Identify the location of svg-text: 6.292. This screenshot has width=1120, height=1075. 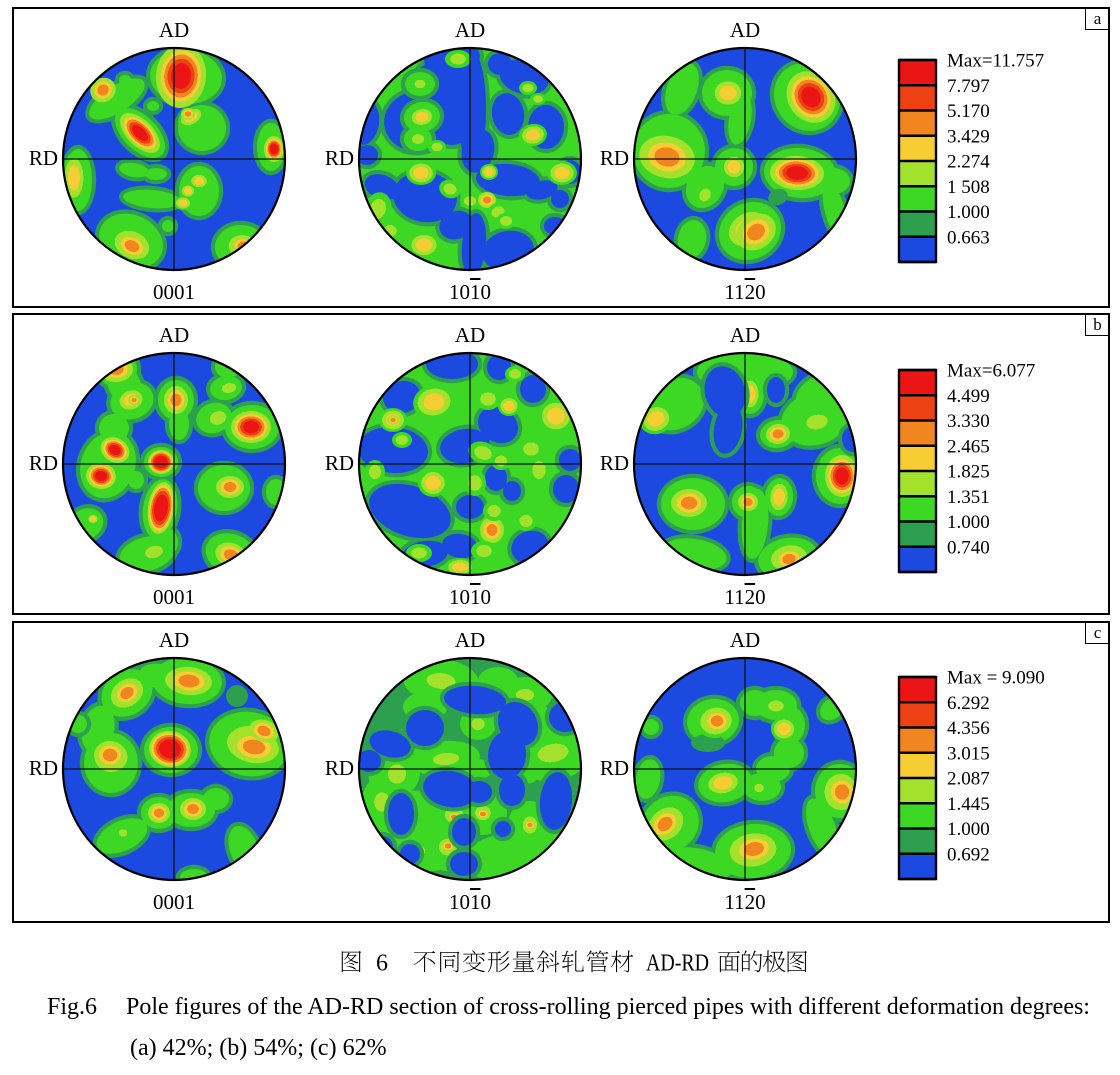
(968, 703).